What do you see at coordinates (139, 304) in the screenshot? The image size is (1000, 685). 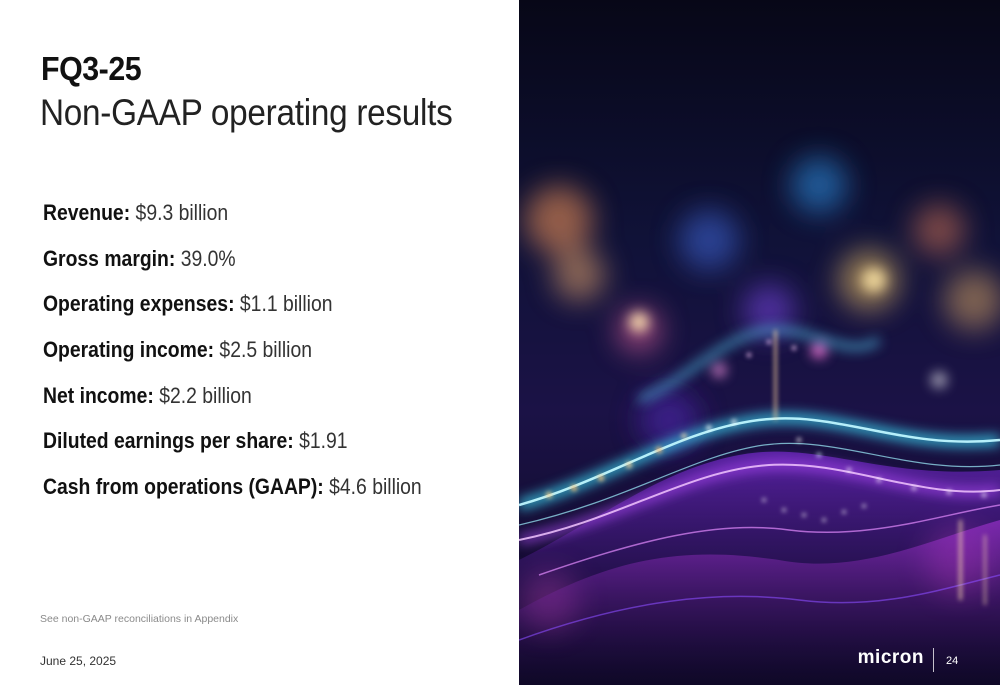 I see `metric-label: Operating expenses:` at bounding box center [139, 304].